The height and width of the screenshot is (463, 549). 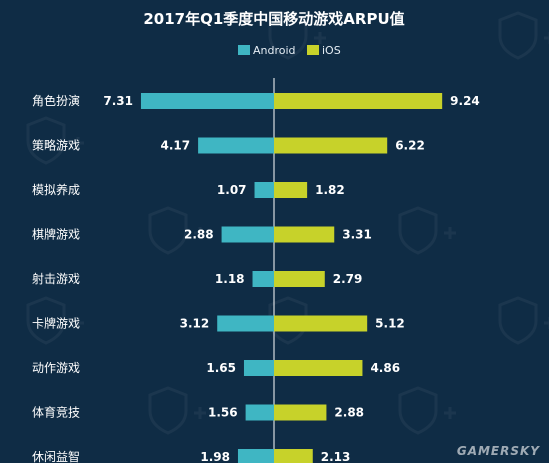 I want to click on value-label-android: 1.98, so click(x=215, y=456).